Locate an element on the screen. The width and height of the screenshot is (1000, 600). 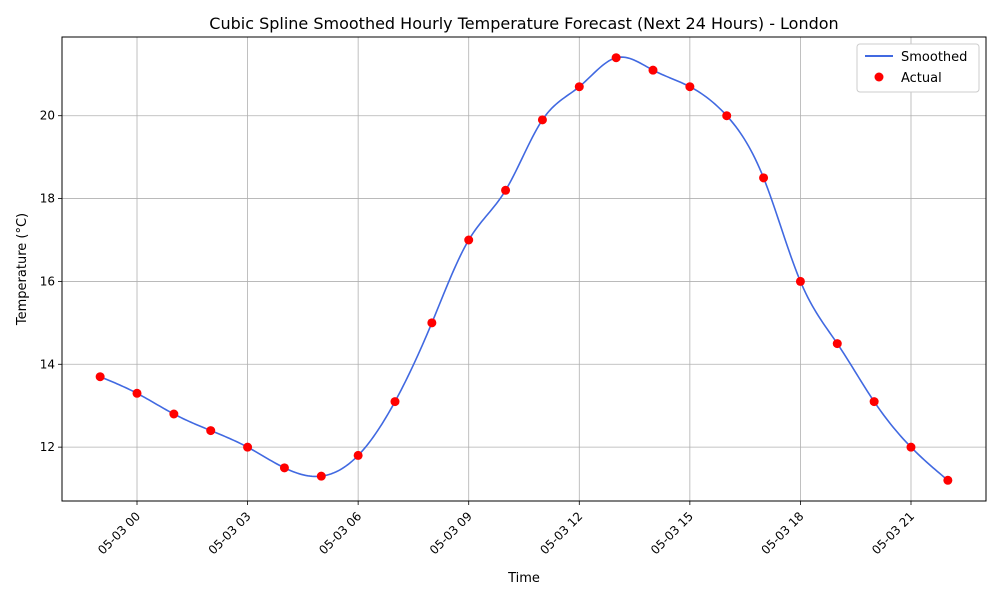
y-axis-label: Temperature (°C) is located at coordinates (22, 269).